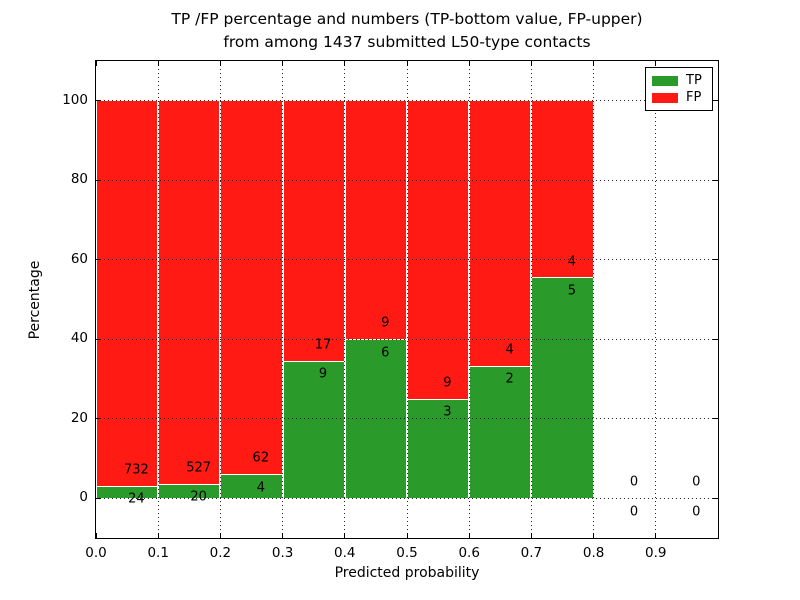  What do you see at coordinates (469, 553) in the screenshot?
I see `x-tick-label: 0.6` at bounding box center [469, 553].